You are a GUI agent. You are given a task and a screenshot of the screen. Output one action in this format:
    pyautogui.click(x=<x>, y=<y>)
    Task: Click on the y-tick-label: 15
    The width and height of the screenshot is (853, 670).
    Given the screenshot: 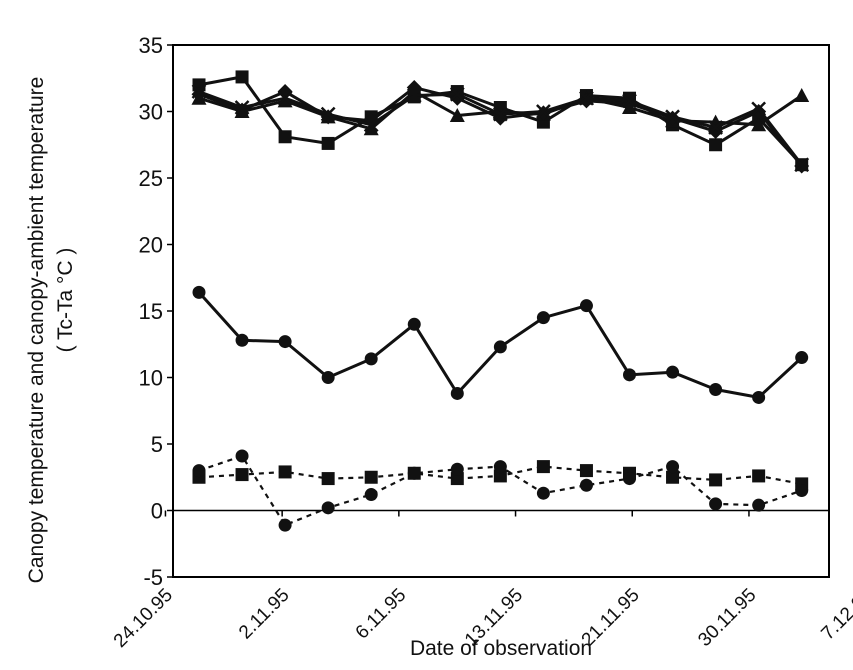 What is the action you would take?
    pyautogui.click(x=151, y=311)
    